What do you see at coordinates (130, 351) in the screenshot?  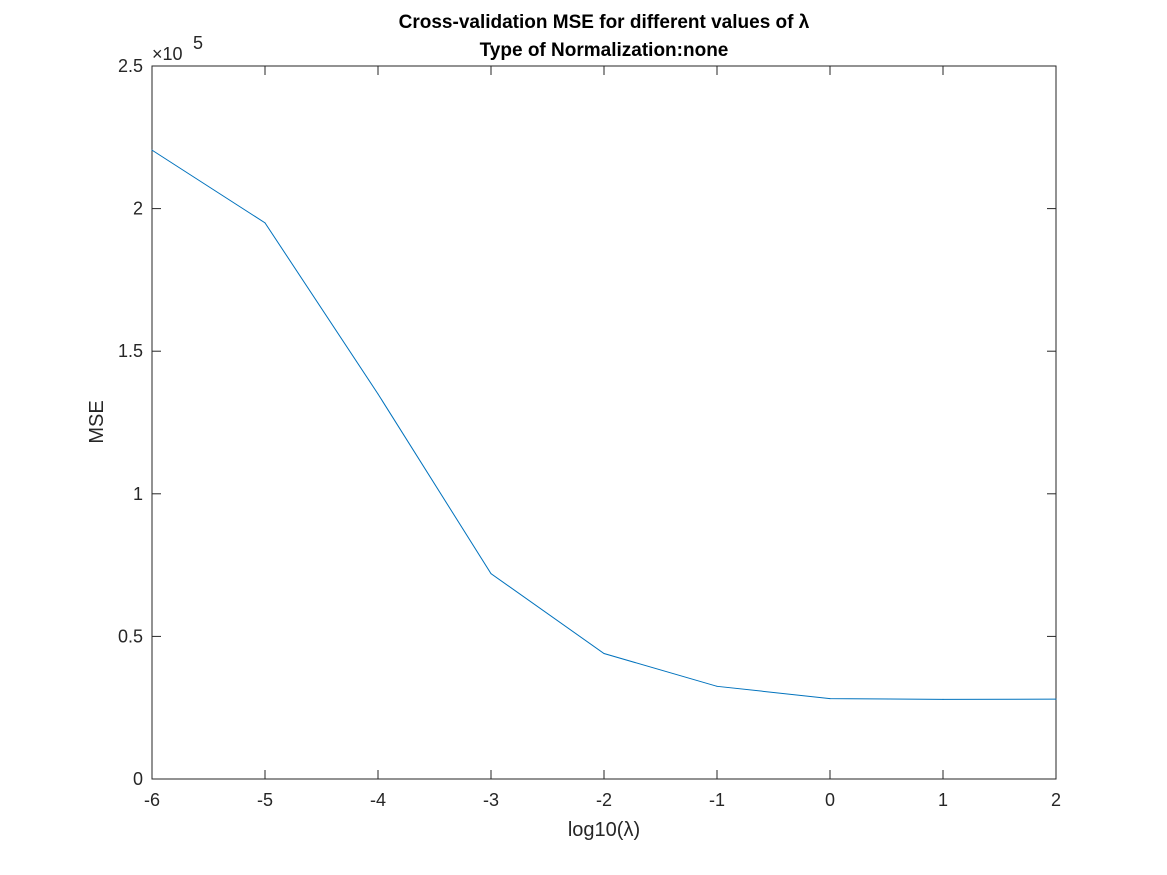 I see `y-tick-label: 1.5` at bounding box center [130, 351].